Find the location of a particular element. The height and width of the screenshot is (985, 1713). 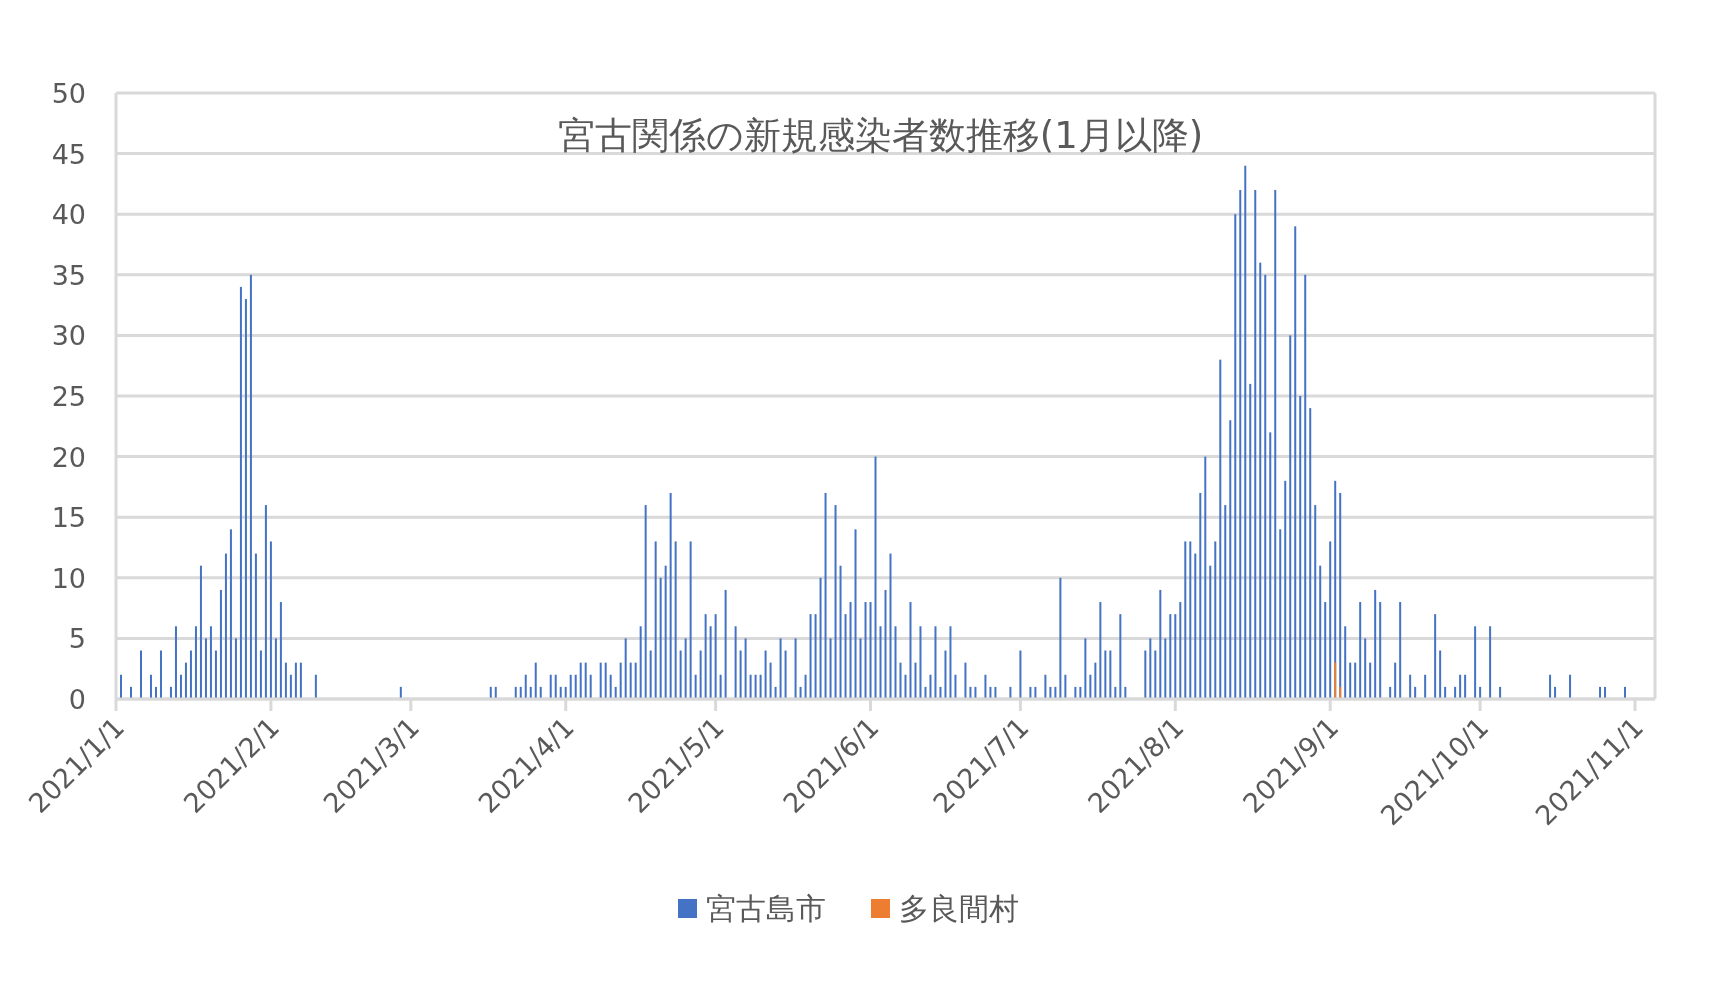

y-tick-label: 0 is located at coordinates (77, 699).